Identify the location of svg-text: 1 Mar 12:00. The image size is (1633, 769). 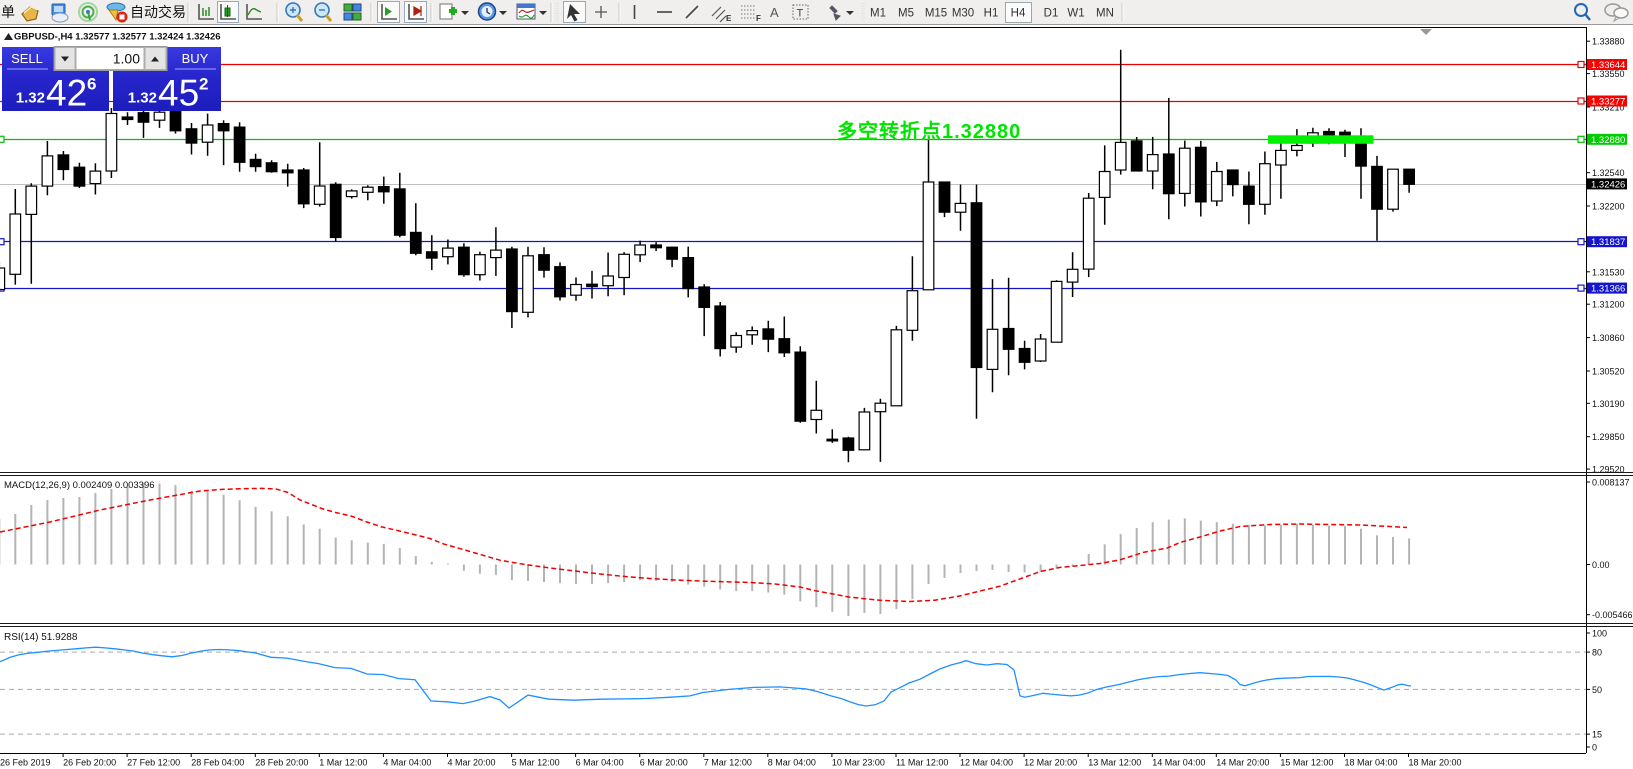
(343, 763).